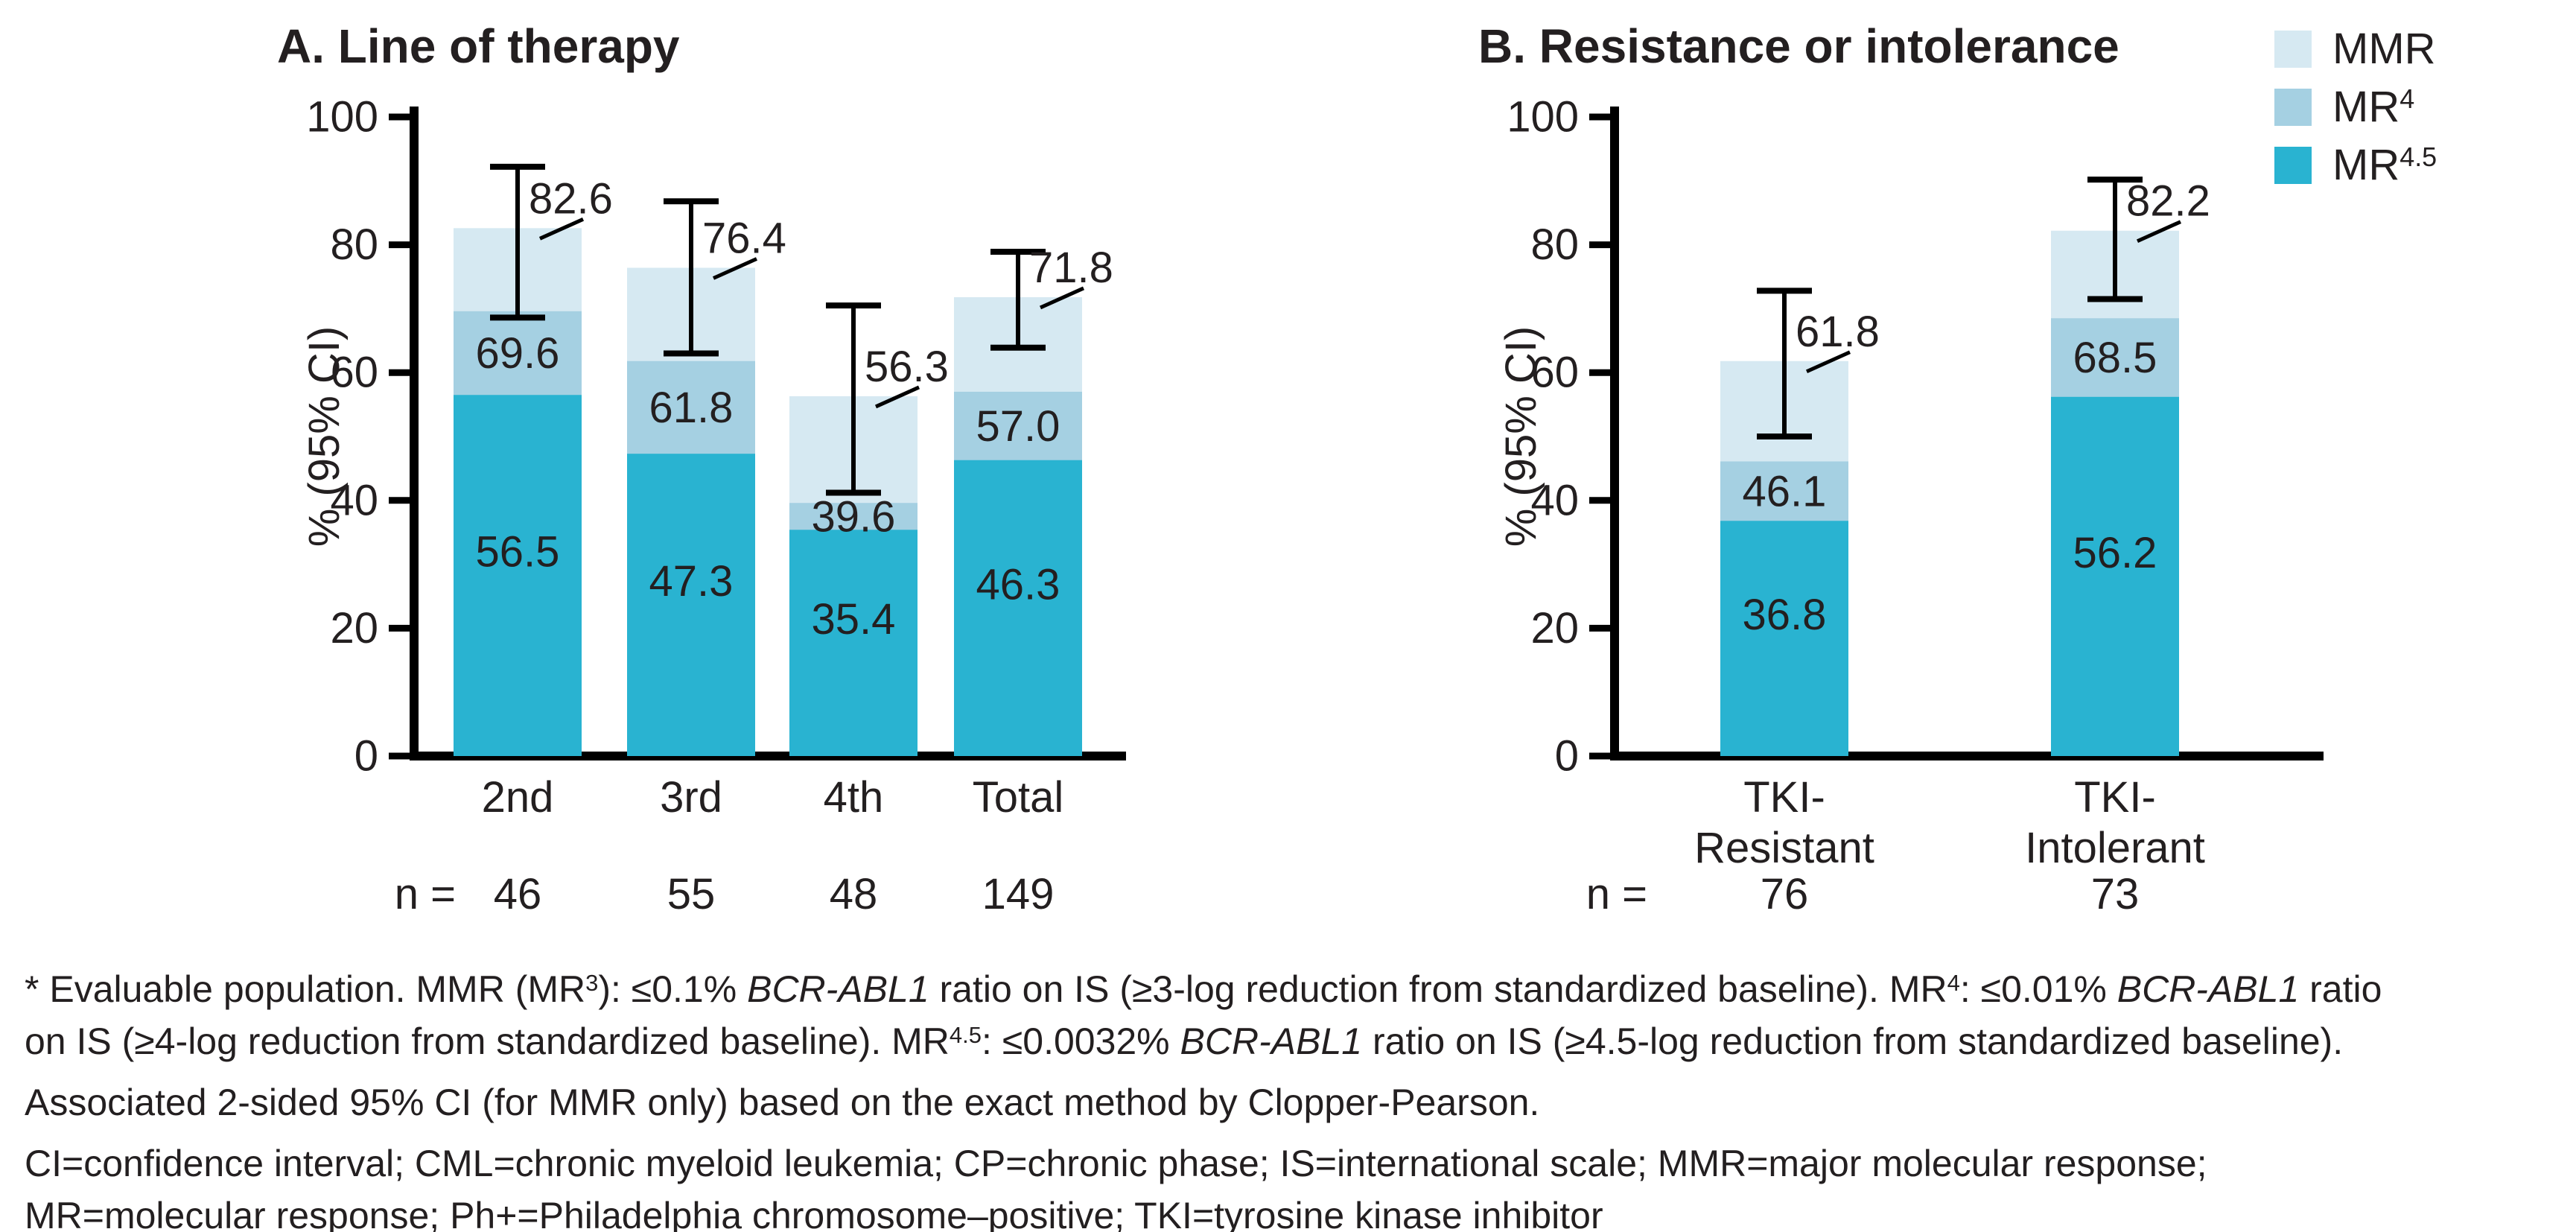 The image size is (2576, 1232). Describe the element at coordinates (518, 353) in the screenshot. I see `value-label-mr4: 69.6` at that location.